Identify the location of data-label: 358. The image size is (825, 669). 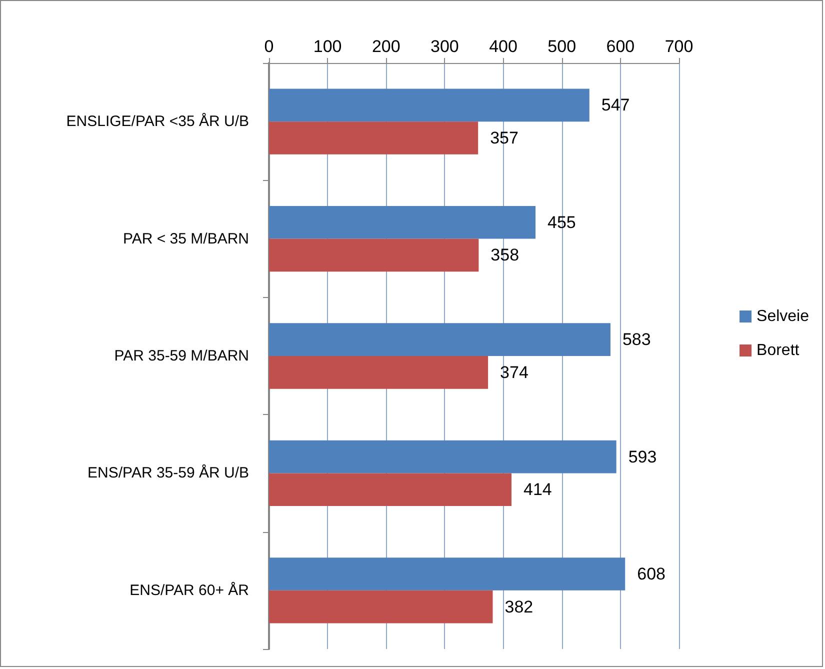
(505, 255).